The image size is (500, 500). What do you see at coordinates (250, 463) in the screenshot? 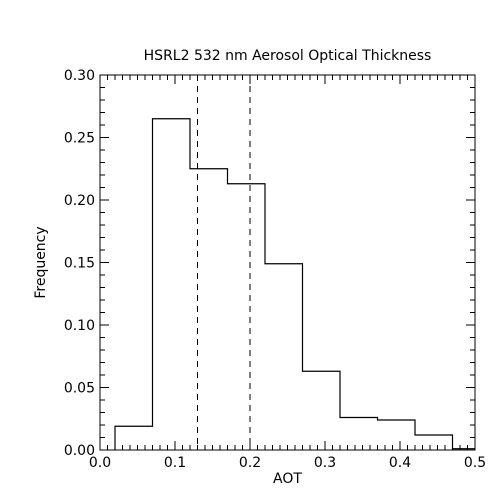
I see `x-tick-label: 0.2` at bounding box center [250, 463].